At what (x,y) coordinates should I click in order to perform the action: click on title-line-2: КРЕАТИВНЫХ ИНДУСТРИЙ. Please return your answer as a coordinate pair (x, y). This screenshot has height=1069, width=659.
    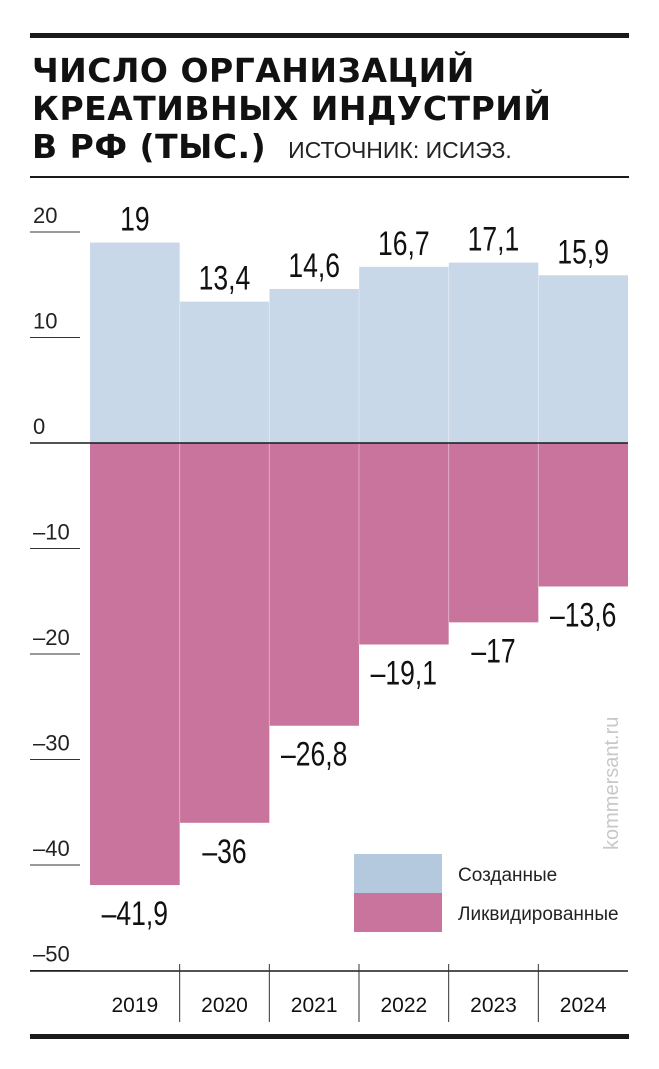
    Looking at the image, I should click on (292, 108).